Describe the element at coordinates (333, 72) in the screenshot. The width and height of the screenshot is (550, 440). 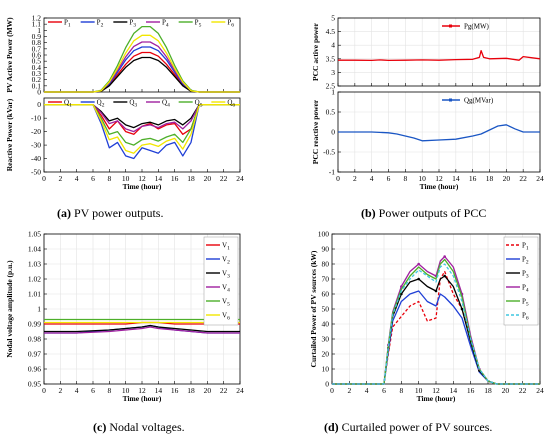
I see `y-tick-label: 3` at that location.